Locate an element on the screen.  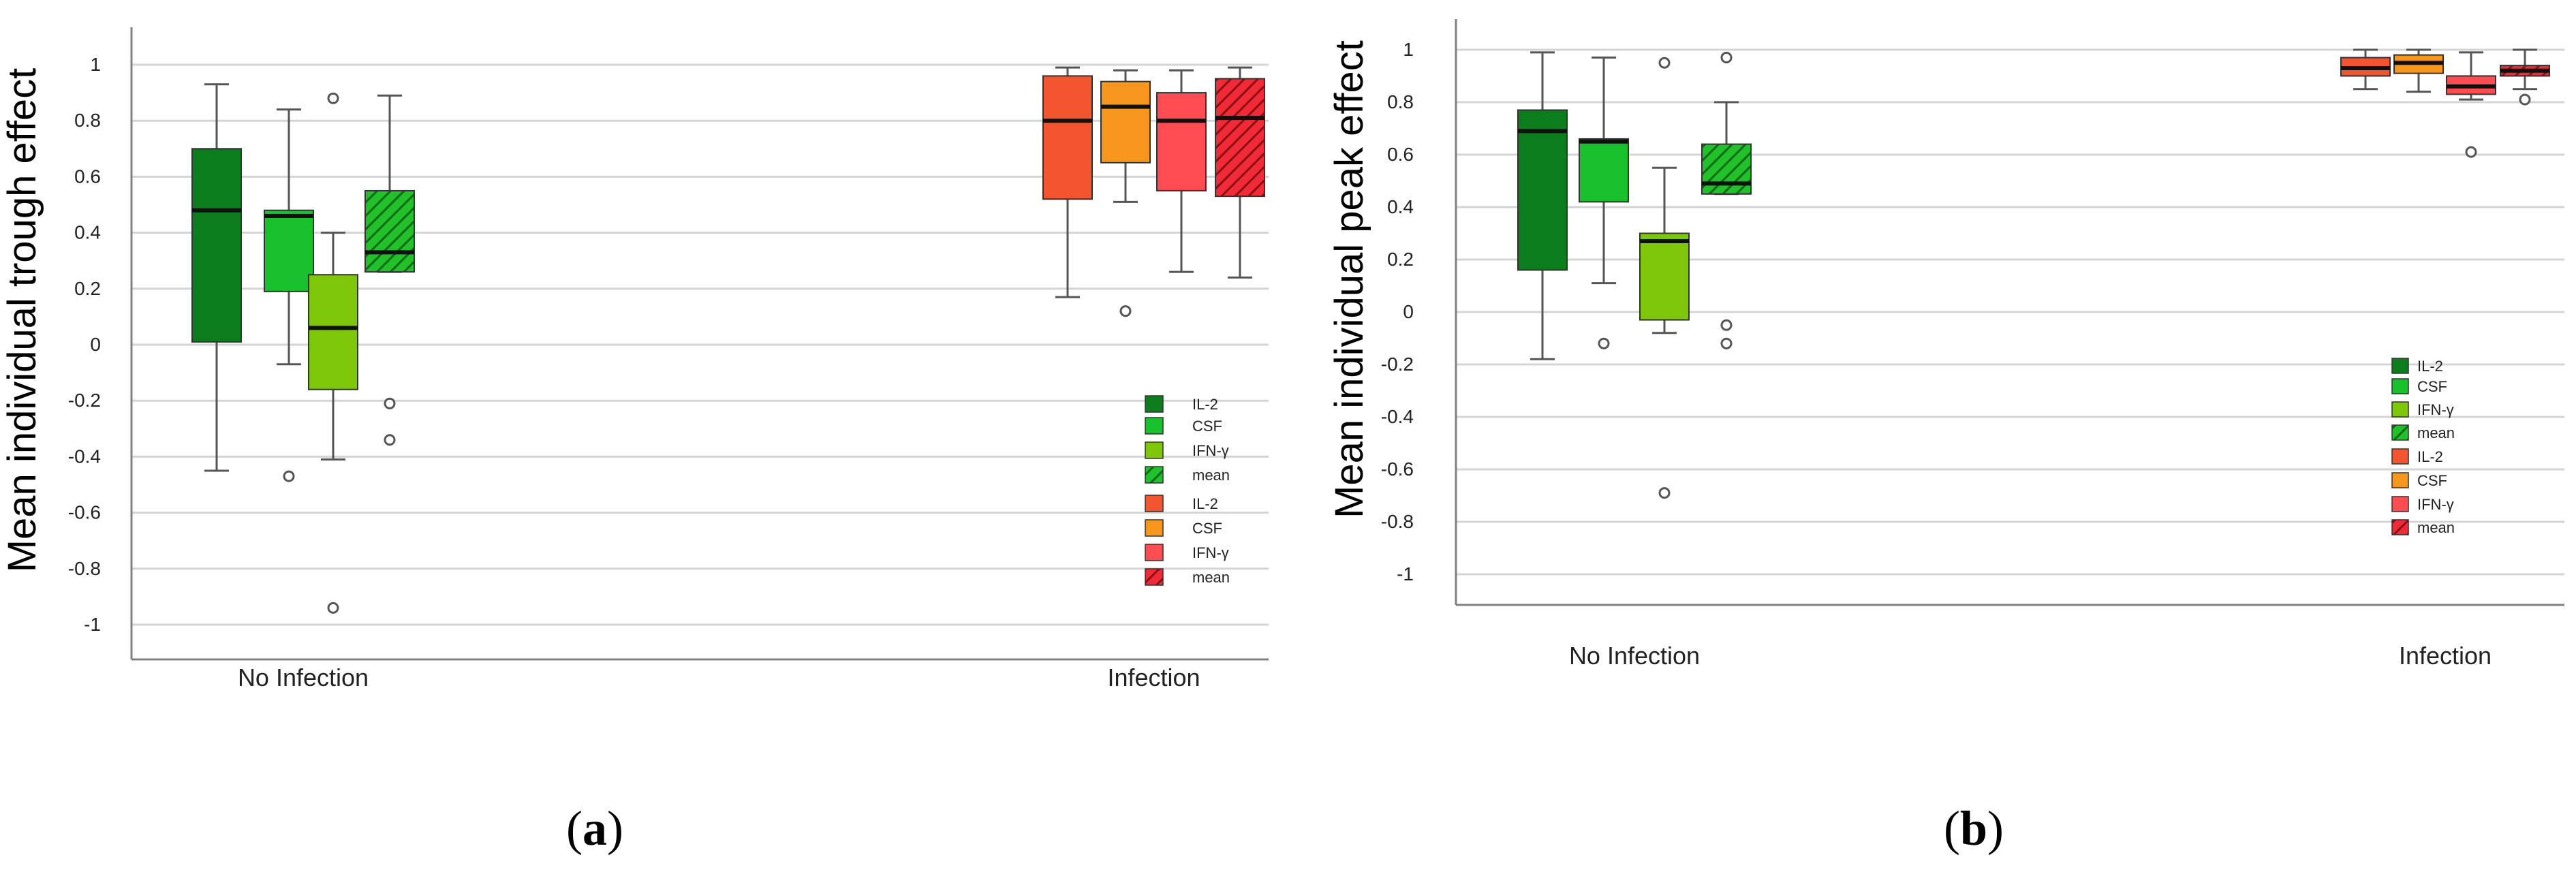
y-axis-title: Mean individual peak effect is located at coordinates (1349, 279).